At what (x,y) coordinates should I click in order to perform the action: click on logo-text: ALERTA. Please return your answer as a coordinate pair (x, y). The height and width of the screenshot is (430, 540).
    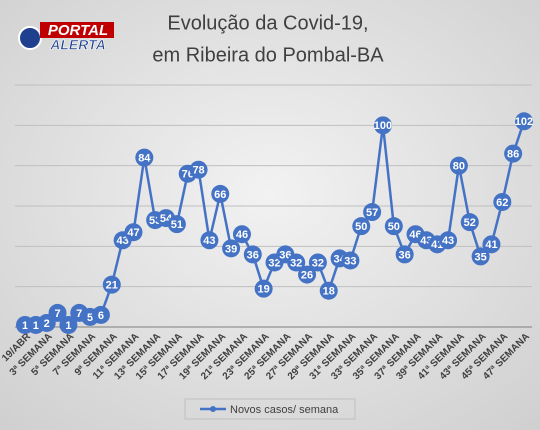
    Looking at the image, I should click on (77, 45).